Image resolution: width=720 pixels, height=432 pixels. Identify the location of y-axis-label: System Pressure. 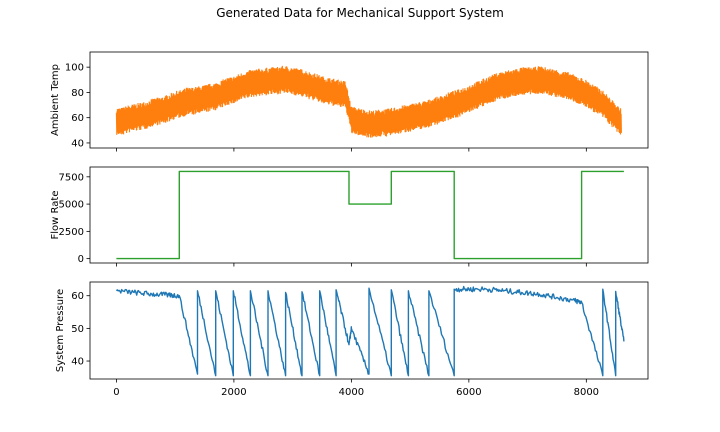
(60, 330).